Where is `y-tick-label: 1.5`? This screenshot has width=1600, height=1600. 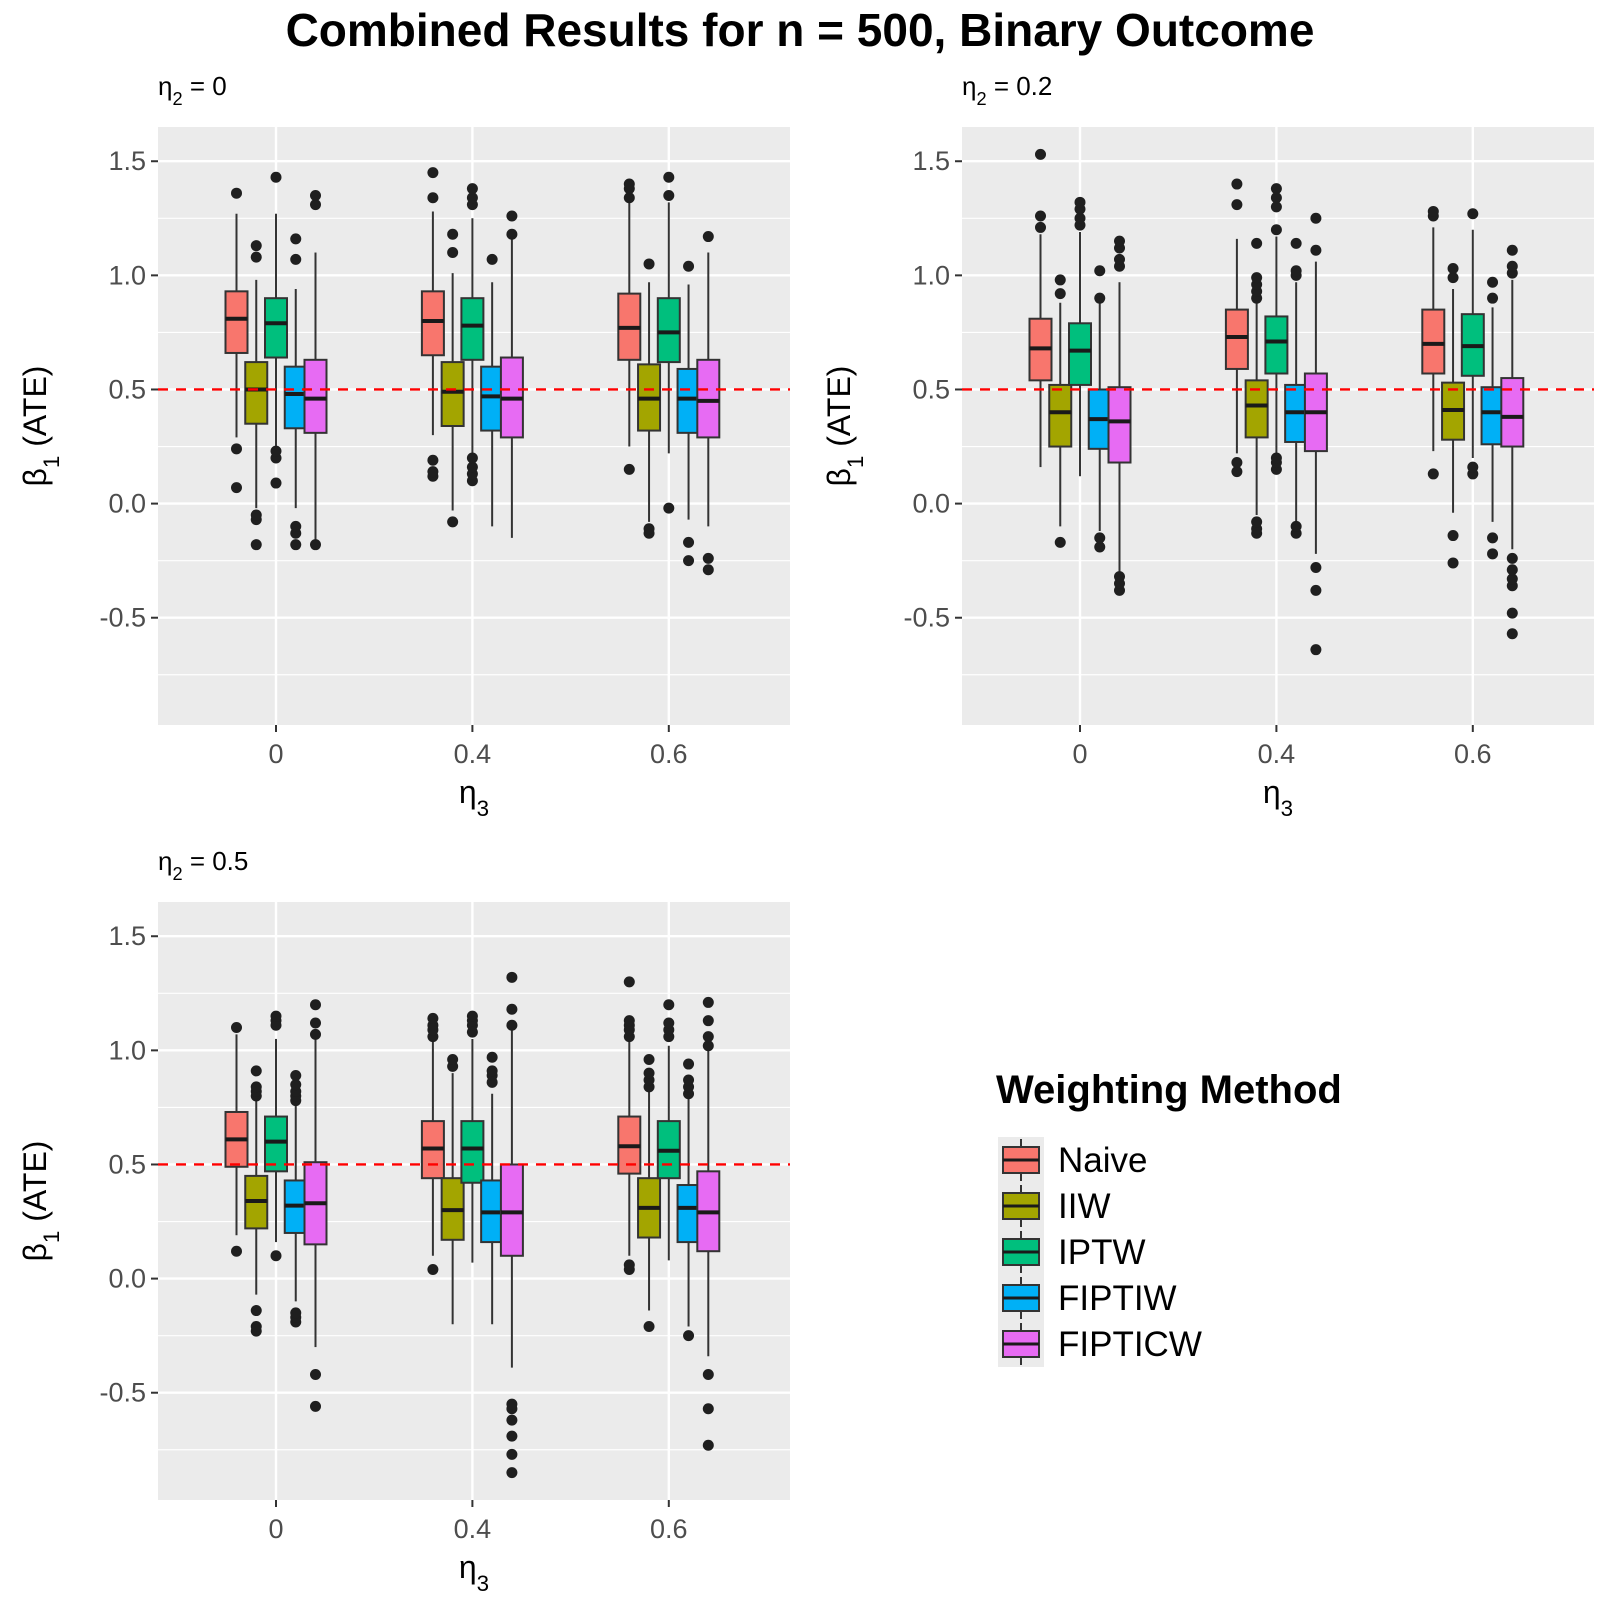 y-tick-label: 1.5 is located at coordinates (127, 936).